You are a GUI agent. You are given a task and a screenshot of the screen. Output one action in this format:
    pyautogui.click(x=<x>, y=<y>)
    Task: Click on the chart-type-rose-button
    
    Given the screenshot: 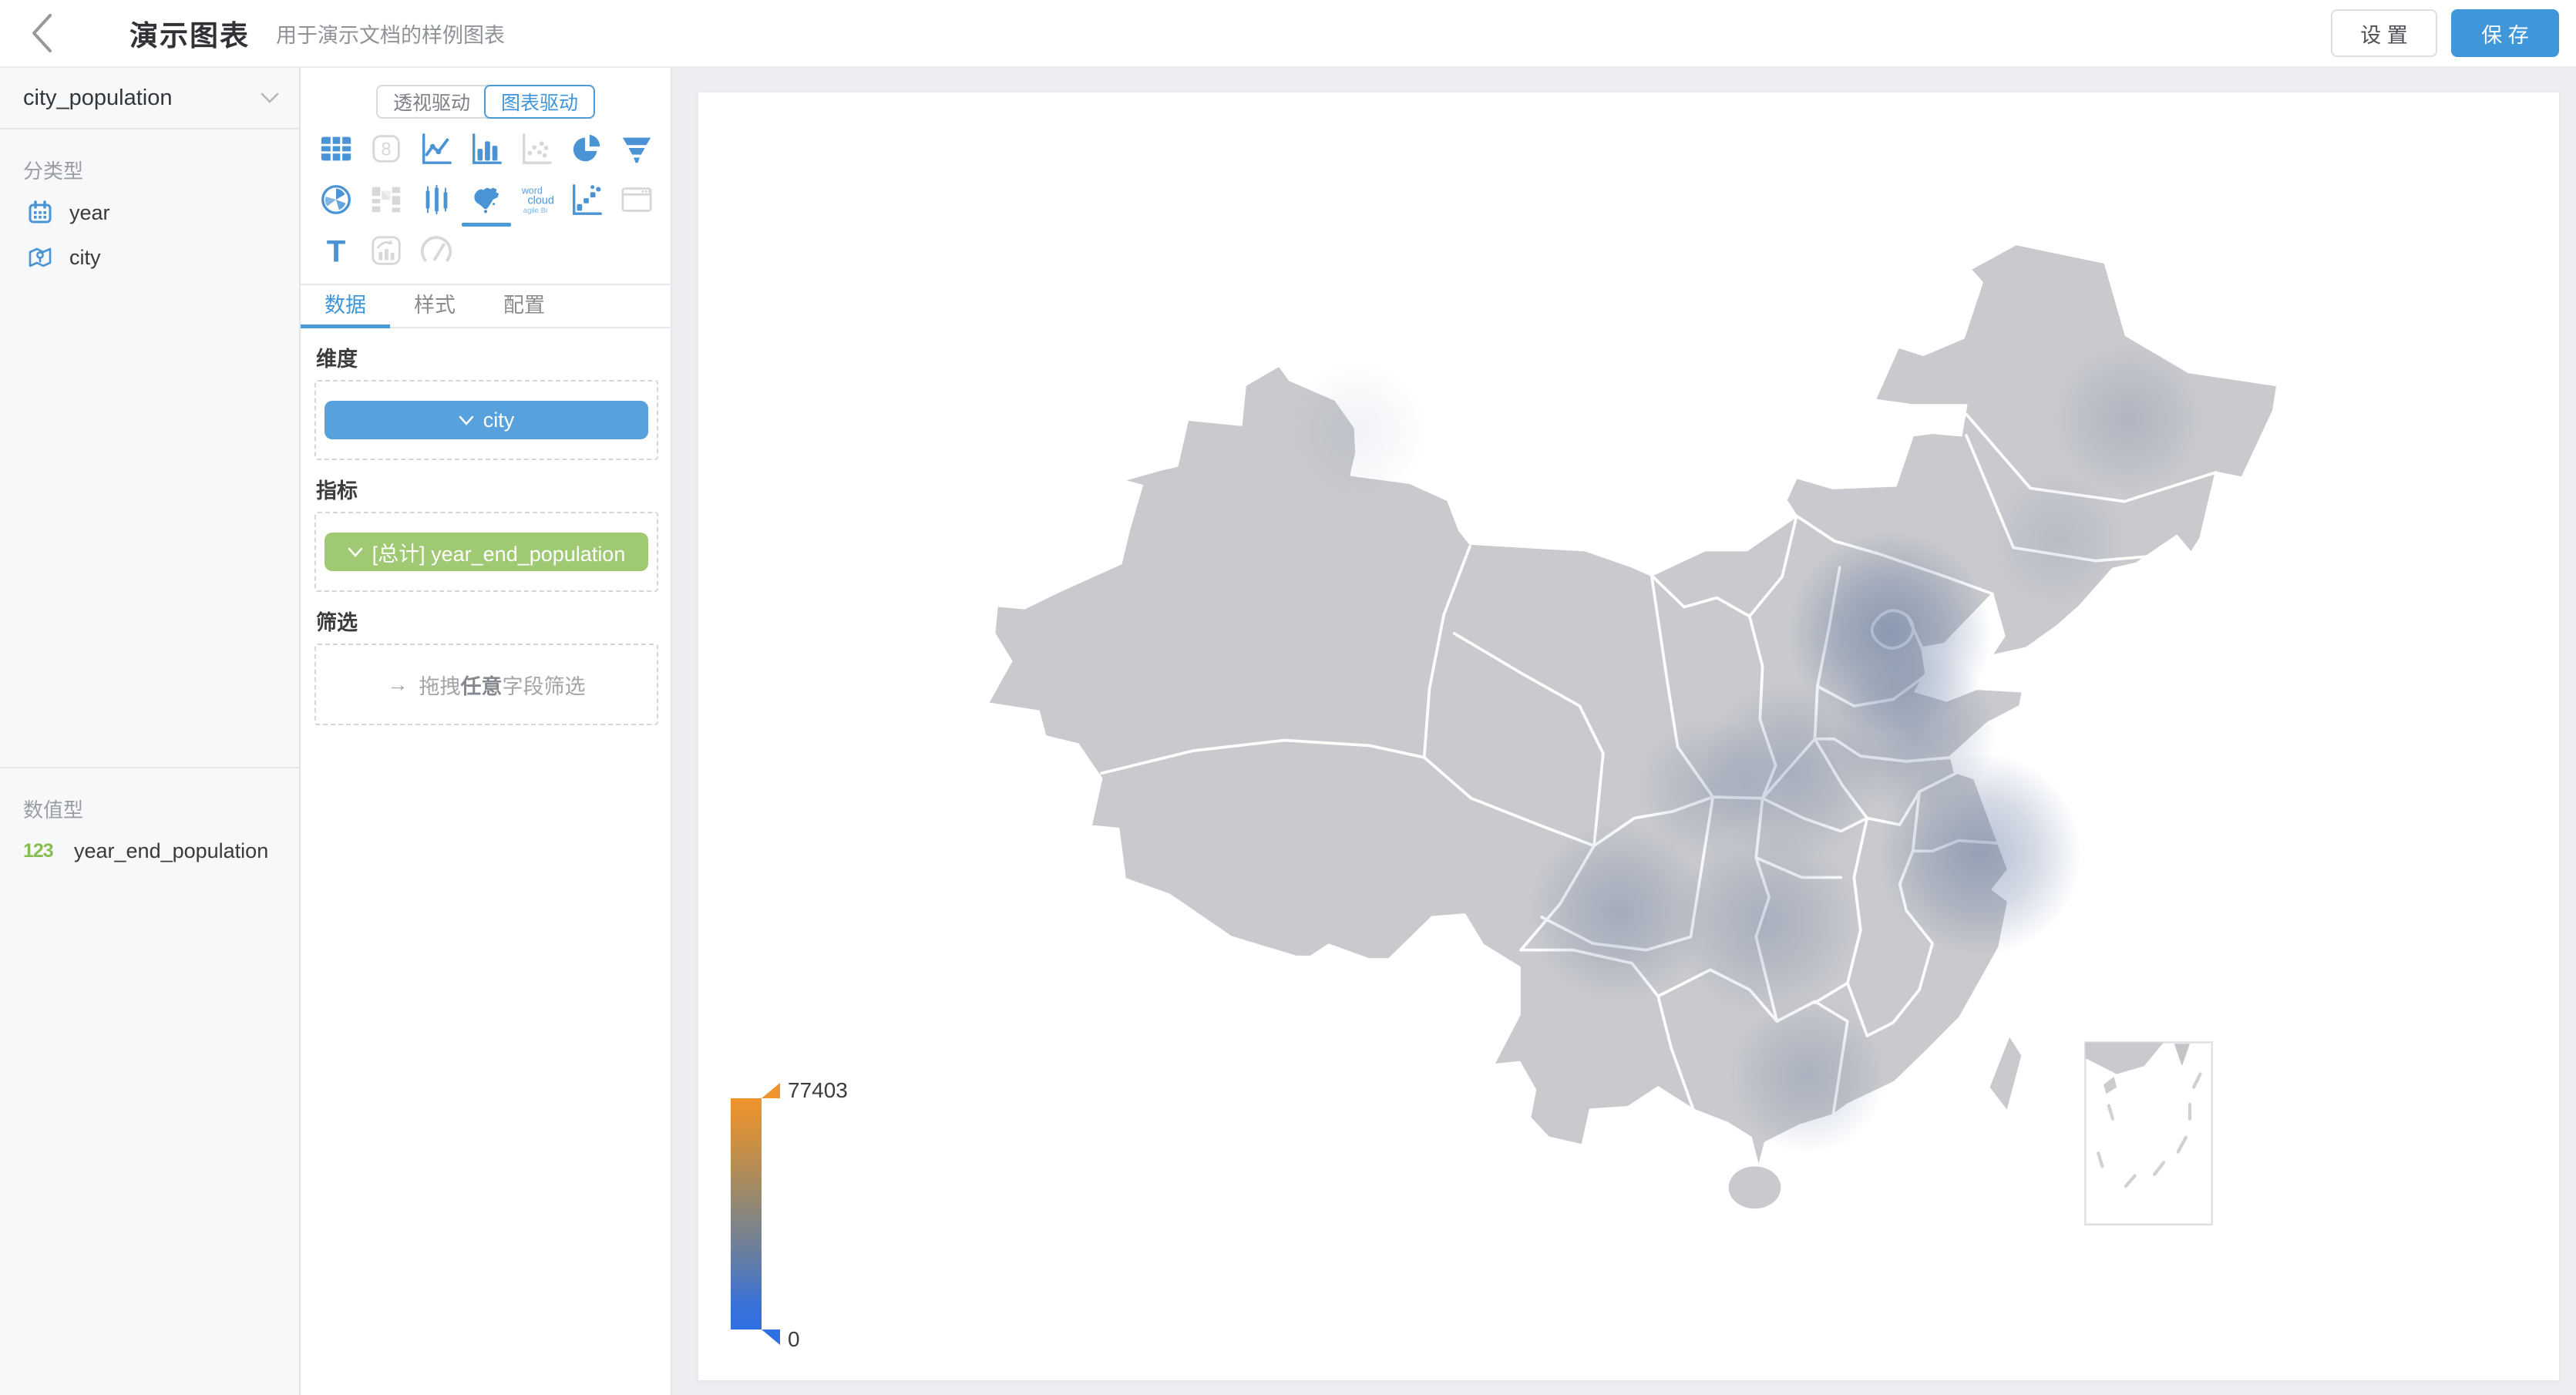 What is the action you would take?
    pyautogui.click(x=336, y=199)
    